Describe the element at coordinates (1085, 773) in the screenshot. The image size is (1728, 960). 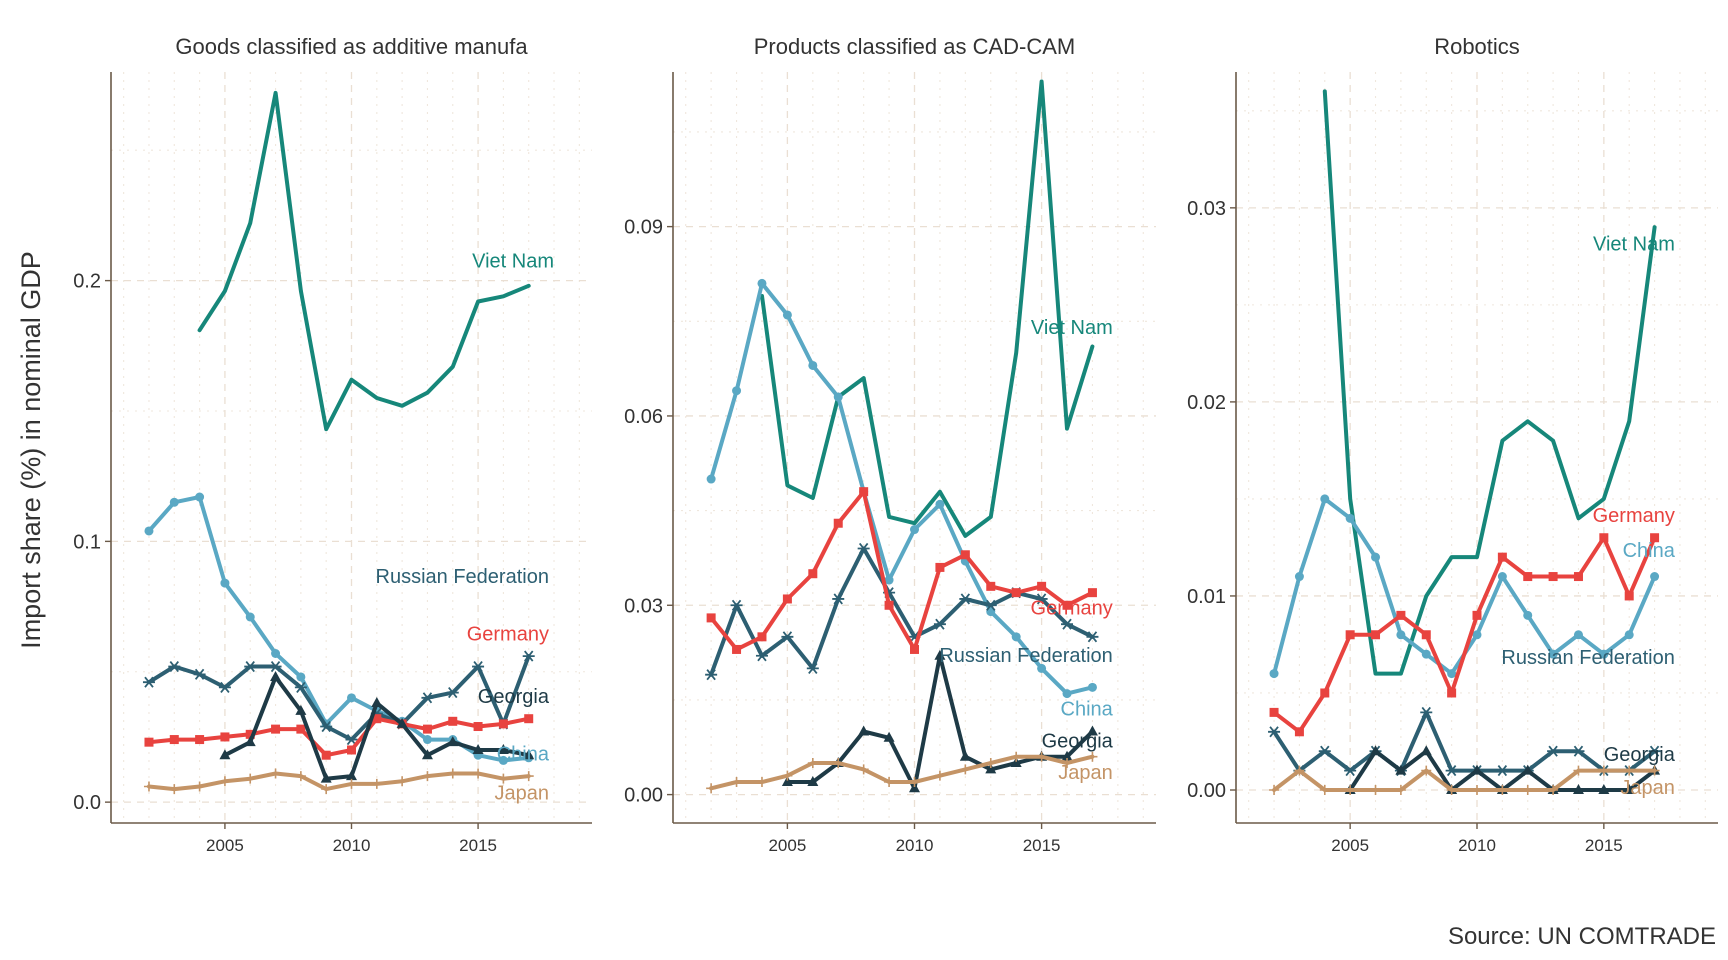
I see `series-label-japan: Japan` at that location.